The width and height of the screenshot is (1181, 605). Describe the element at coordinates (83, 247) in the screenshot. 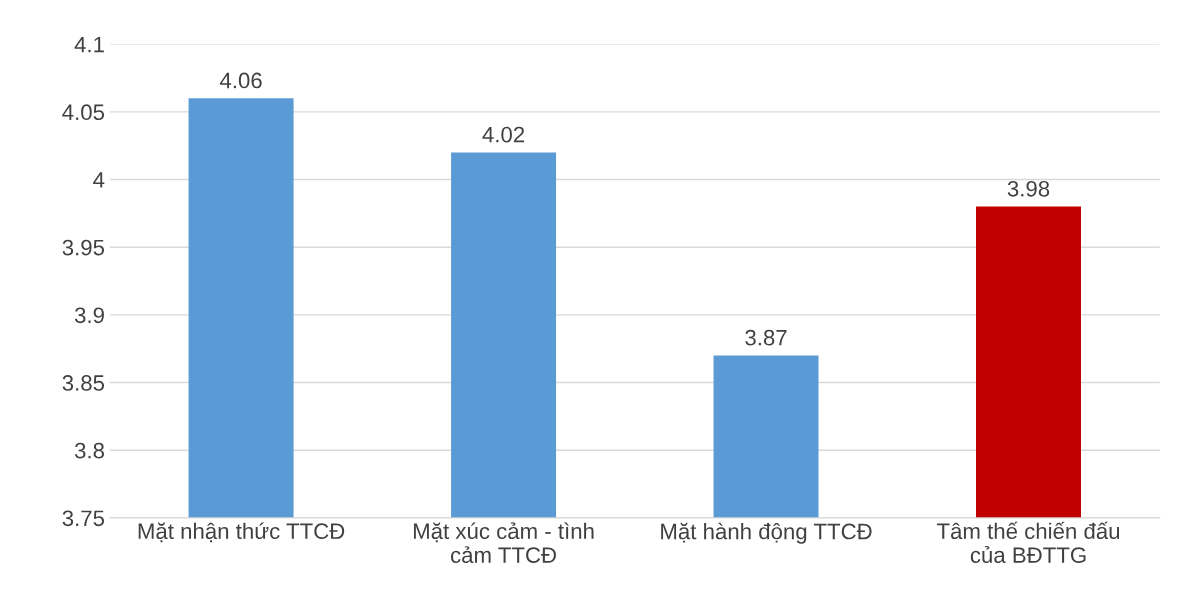

I see `y-tick-label: 3.95` at that location.